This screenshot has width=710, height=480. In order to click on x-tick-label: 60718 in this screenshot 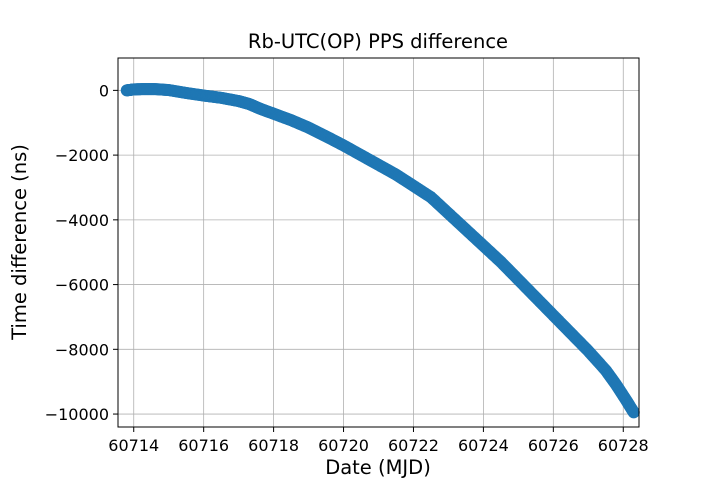, I will do `click(273, 445)`.